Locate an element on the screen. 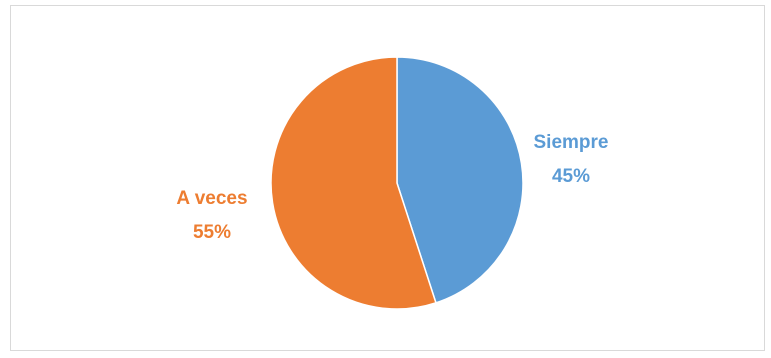 The image size is (771, 358). label-aveces-category: A veces is located at coordinates (211, 198).